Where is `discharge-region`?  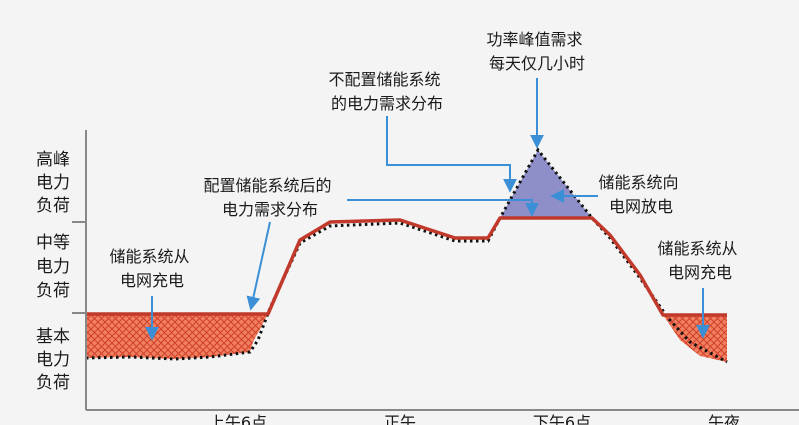 discharge-region is located at coordinates (546, 184).